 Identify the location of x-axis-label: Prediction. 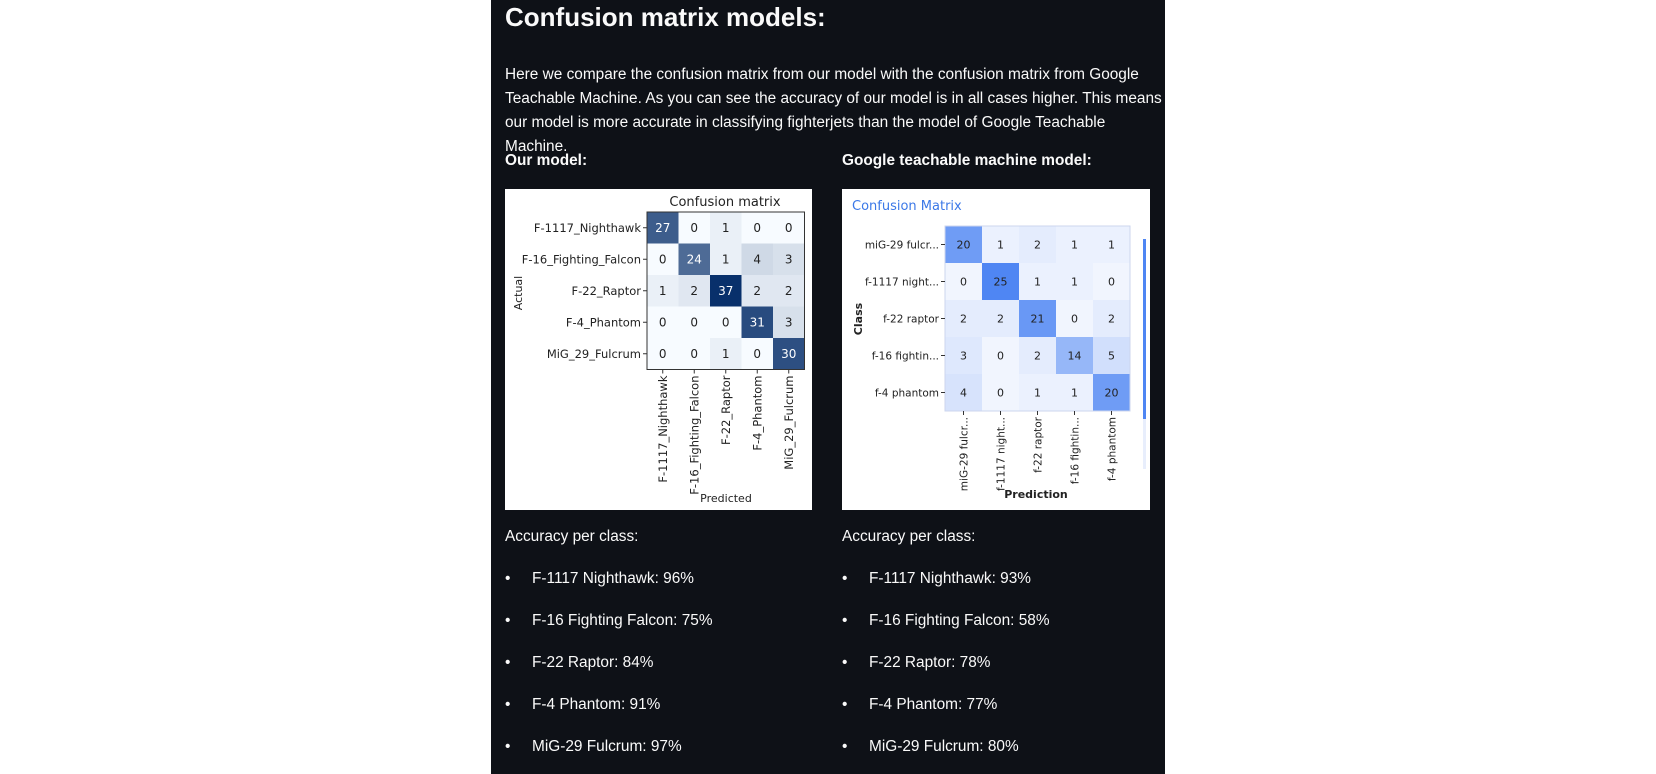
(1036, 494).